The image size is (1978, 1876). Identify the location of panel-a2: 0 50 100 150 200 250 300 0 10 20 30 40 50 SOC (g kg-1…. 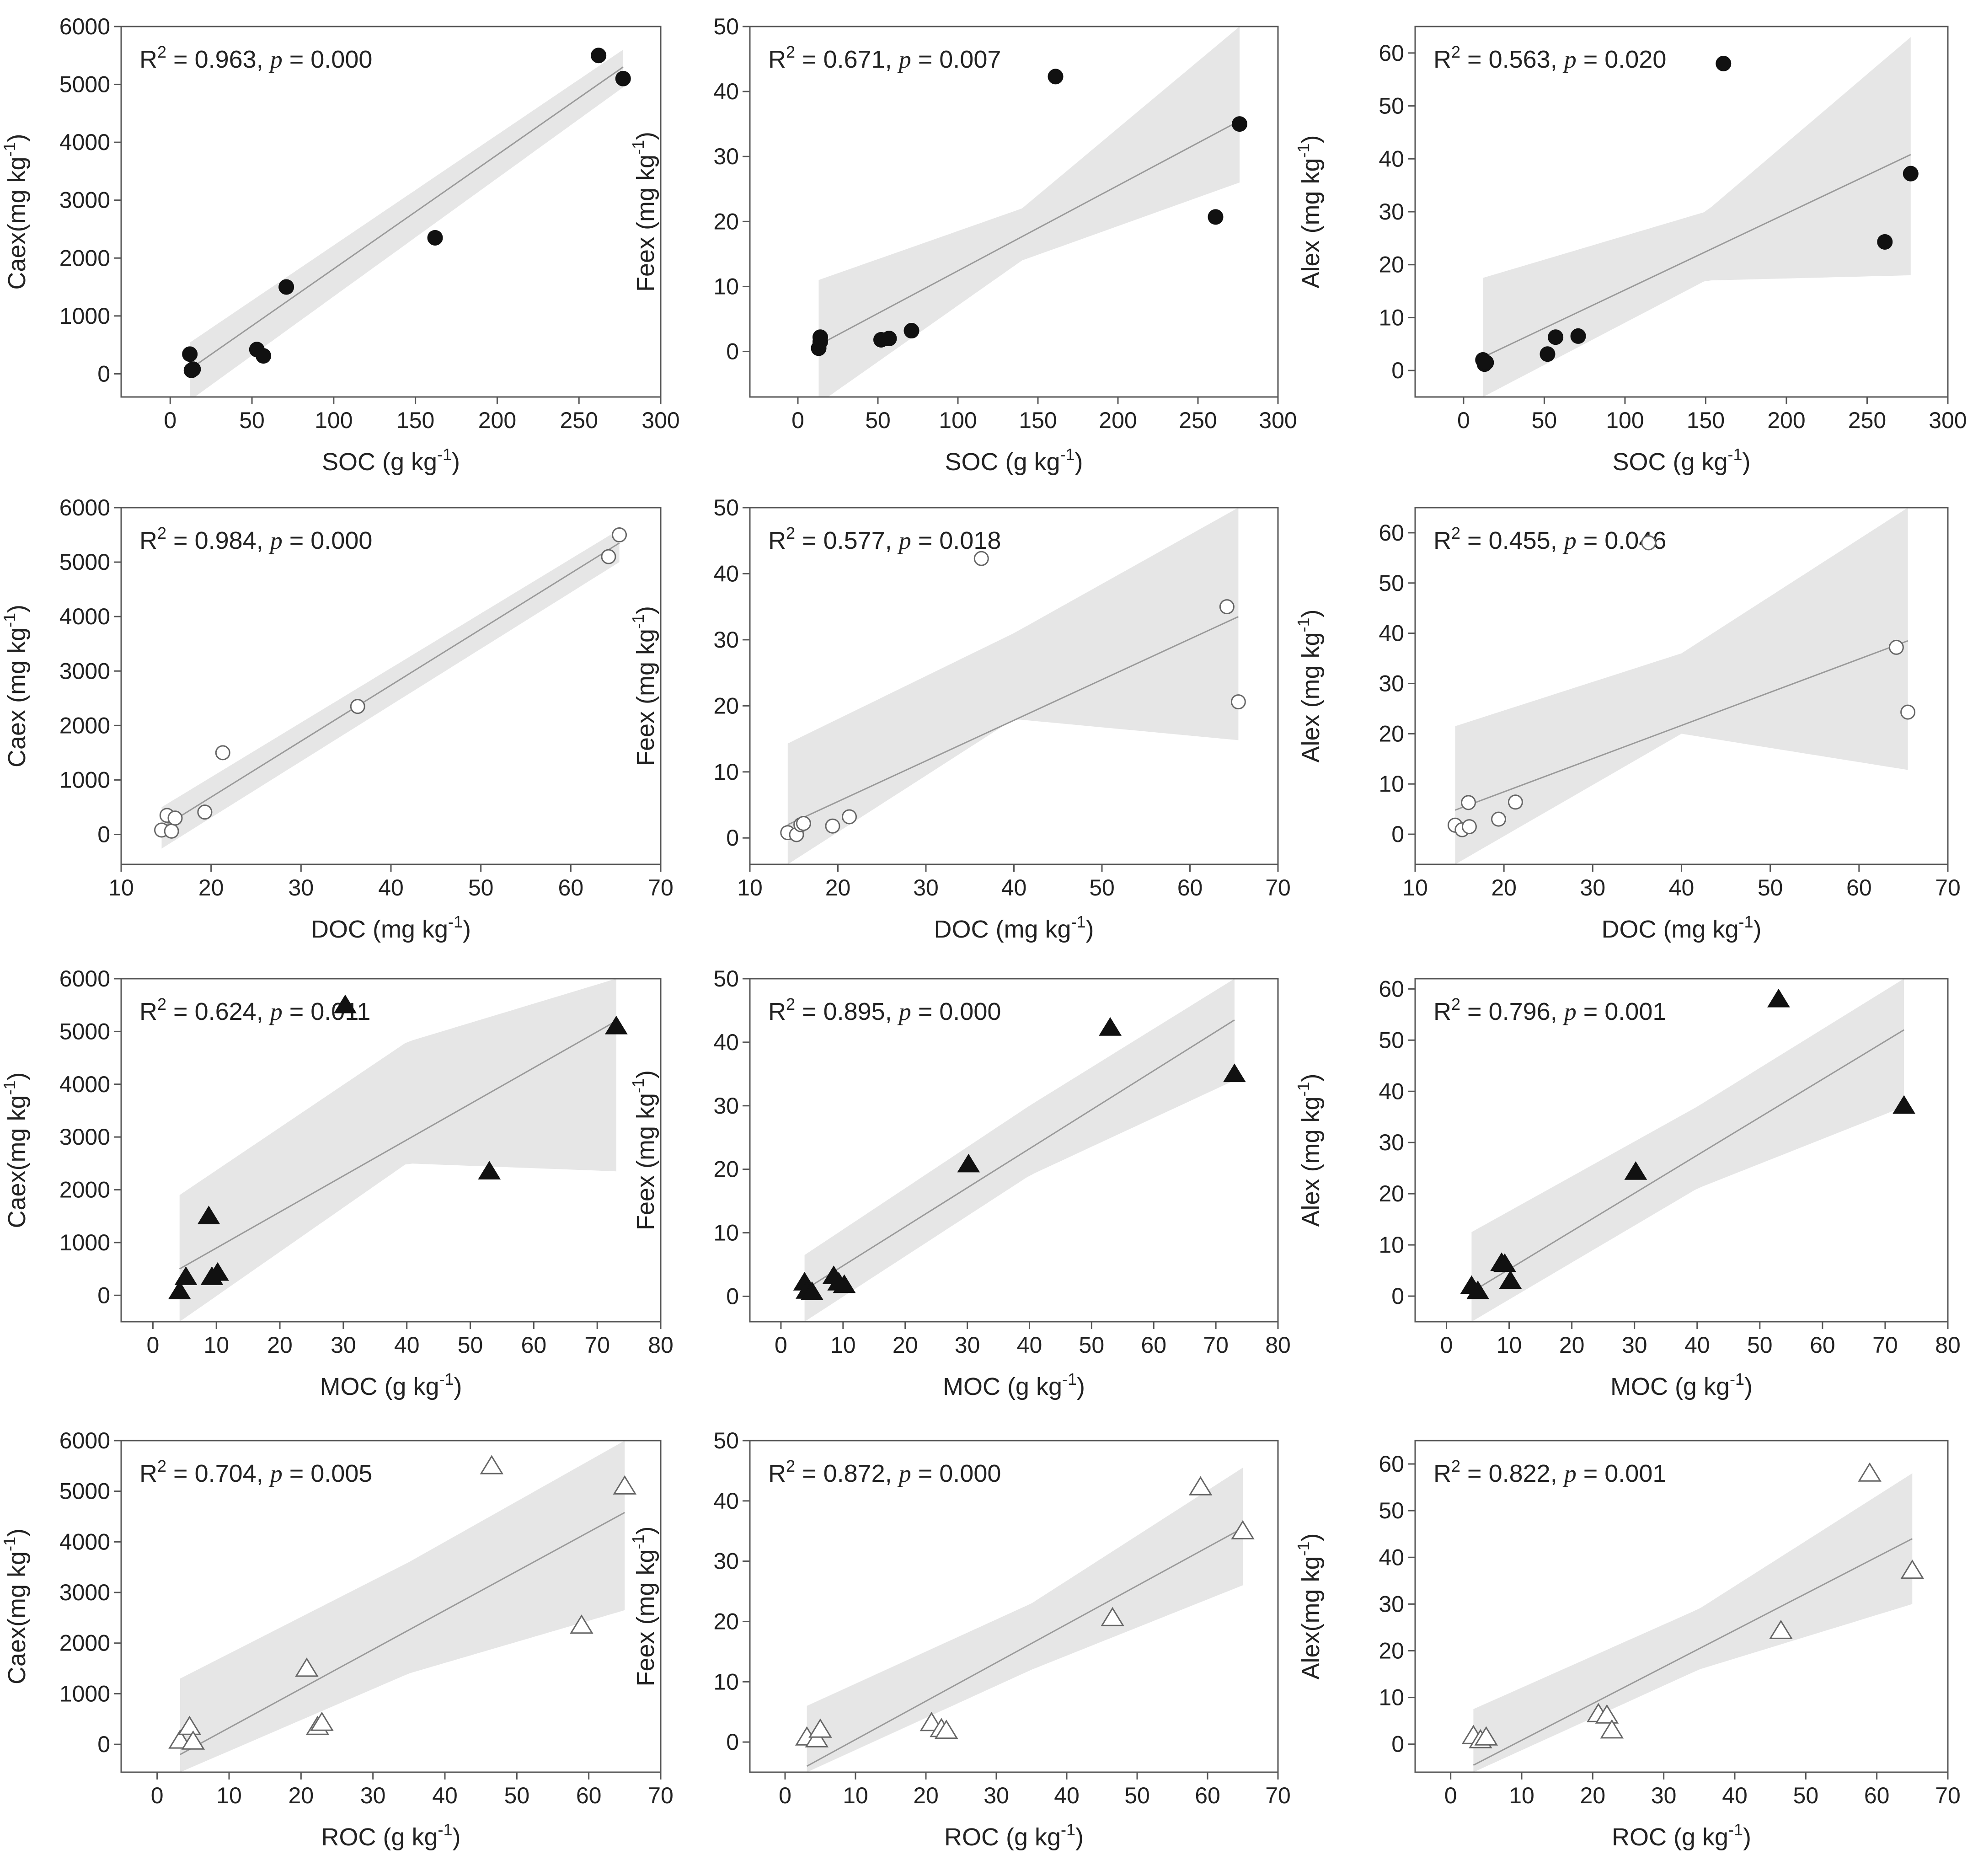
(963, 245).